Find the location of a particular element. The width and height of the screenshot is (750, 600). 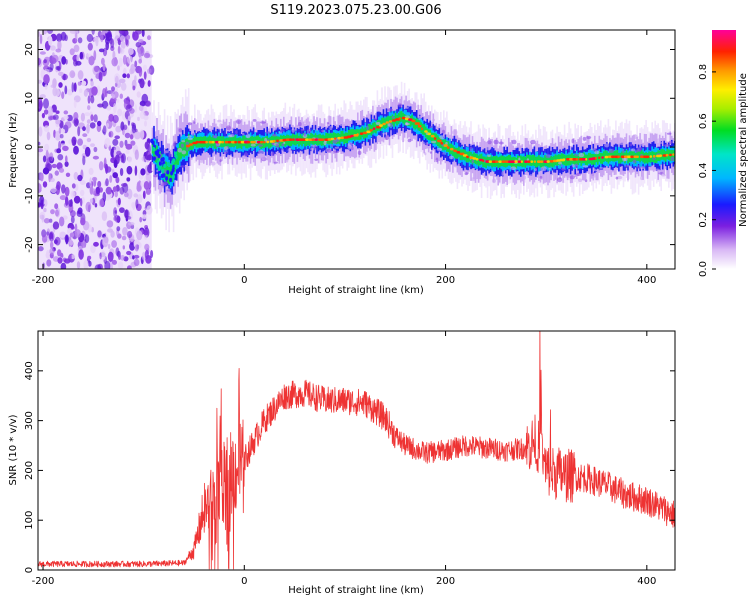

spectrogram-x-tick-label: 0 is located at coordinates (244, 280).